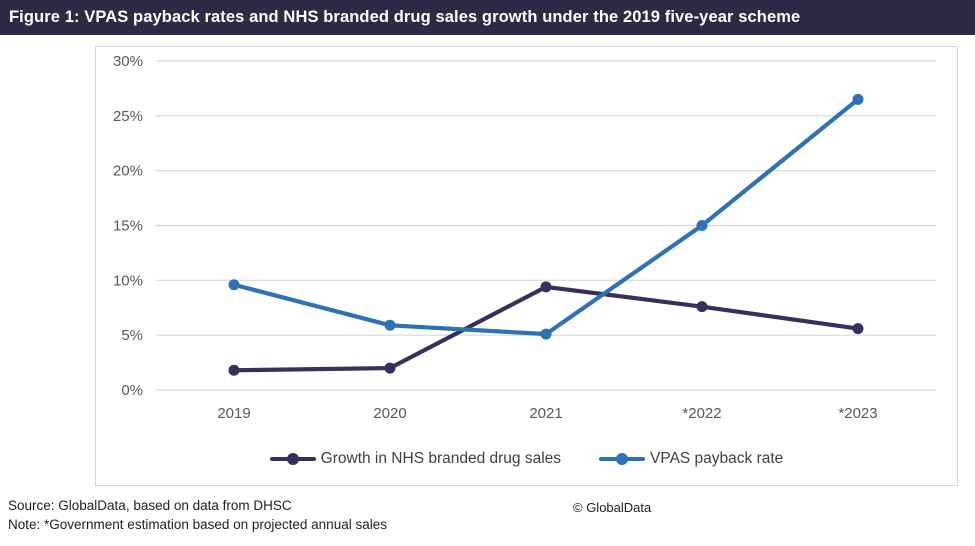 This screenshot has height=546, width=975. I want to click on svg-text: 2021, so click(545, 413).